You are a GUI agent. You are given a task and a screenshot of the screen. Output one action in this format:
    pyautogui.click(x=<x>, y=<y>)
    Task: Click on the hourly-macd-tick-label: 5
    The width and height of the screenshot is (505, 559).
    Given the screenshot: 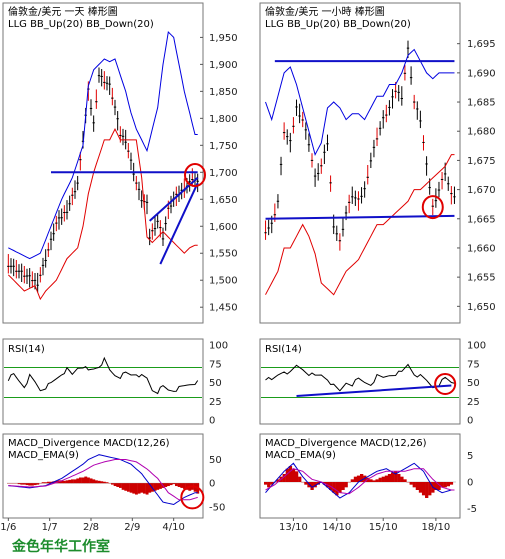 What is the action you would take?
    pyautogui.click(x=470, y=456)
    